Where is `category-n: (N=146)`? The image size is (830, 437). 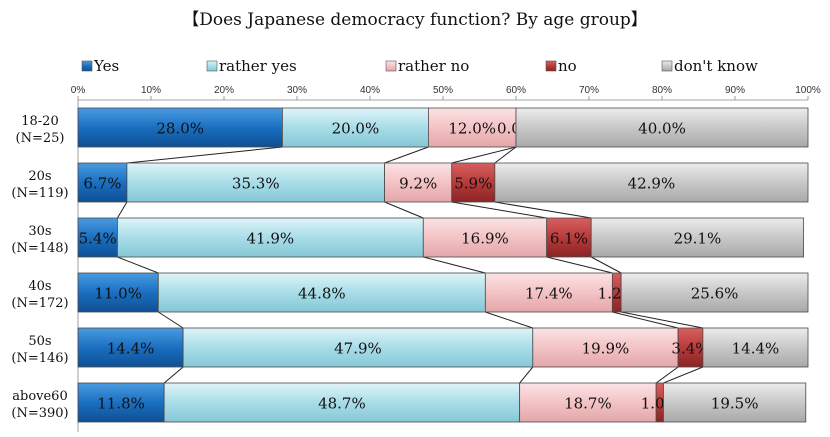
category-n: (N=146) is located at coordinates (39, 358).